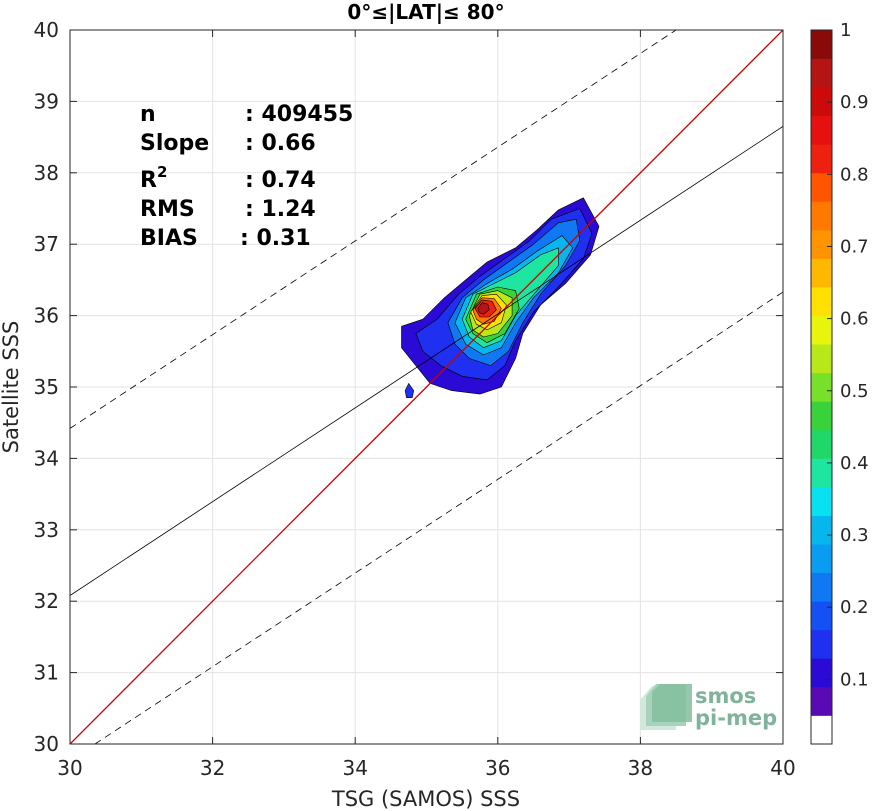 The height and width of the screenshot is (811, 874). Describe the element at coordinates (854, 679) in the screenshot. I see `colorbar-tick-label: 0.1` at that location.